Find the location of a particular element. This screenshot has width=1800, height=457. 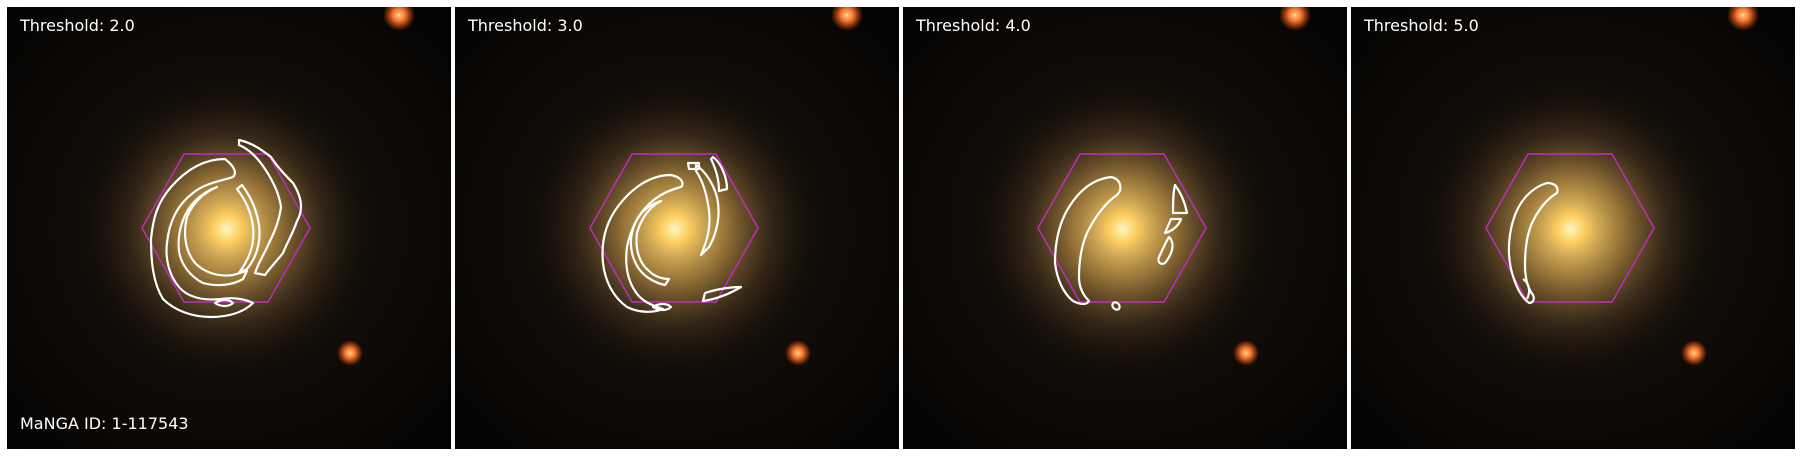

threshold-label: Threshold: 3.0 is located at coordinates (525, 25).